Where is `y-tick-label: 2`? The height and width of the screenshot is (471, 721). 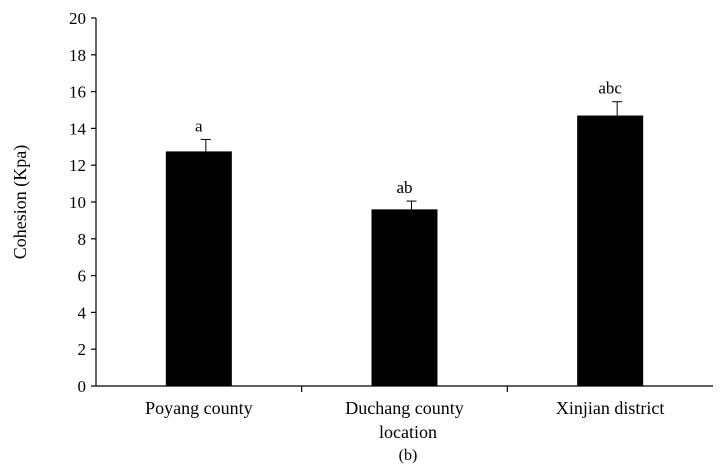 y-tick-label: 2 is located at coordinates (82, 349).